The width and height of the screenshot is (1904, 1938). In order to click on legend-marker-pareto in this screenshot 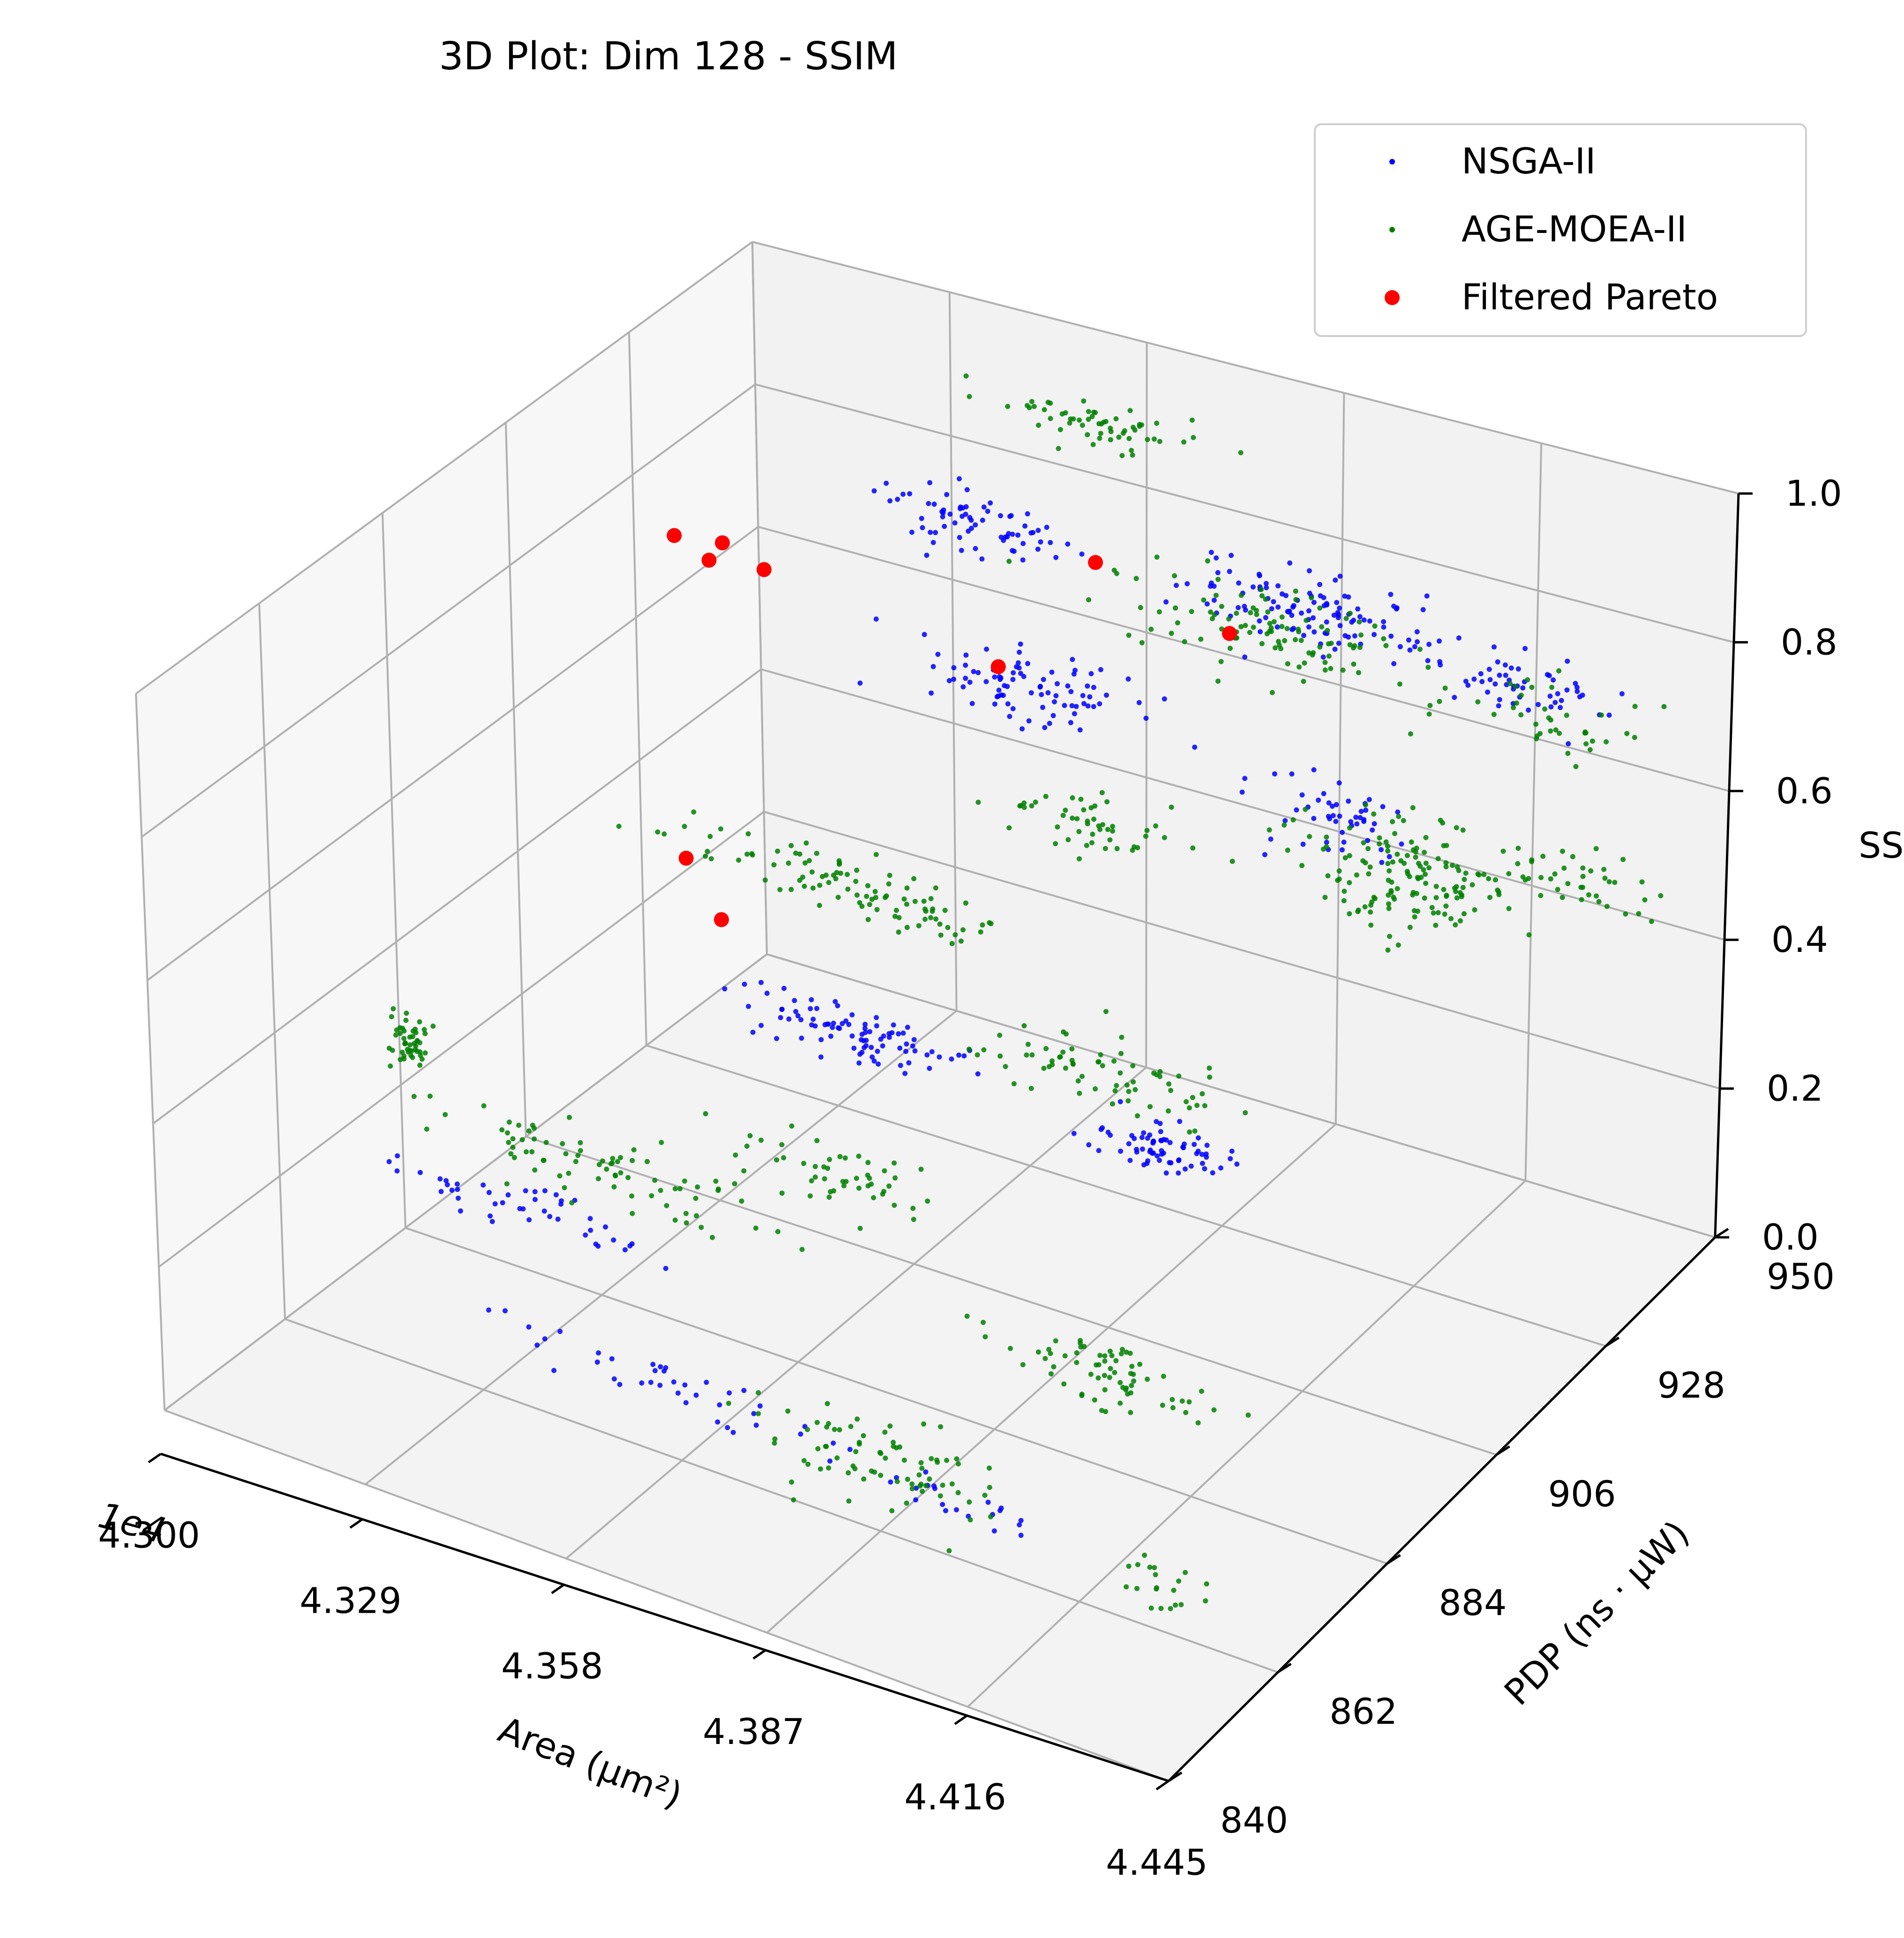, I will do `click(1392, 297)`.